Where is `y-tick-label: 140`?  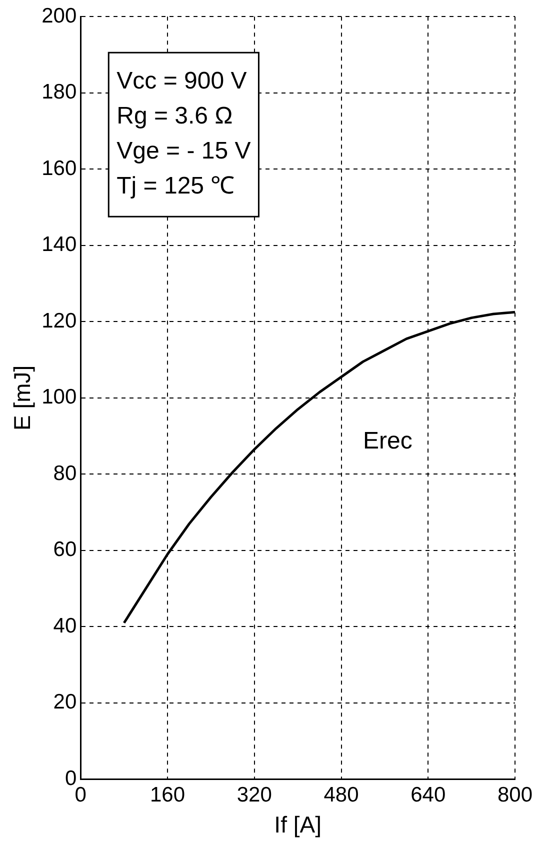
y-tick-label: 140 is located at coordinates (59, 244).